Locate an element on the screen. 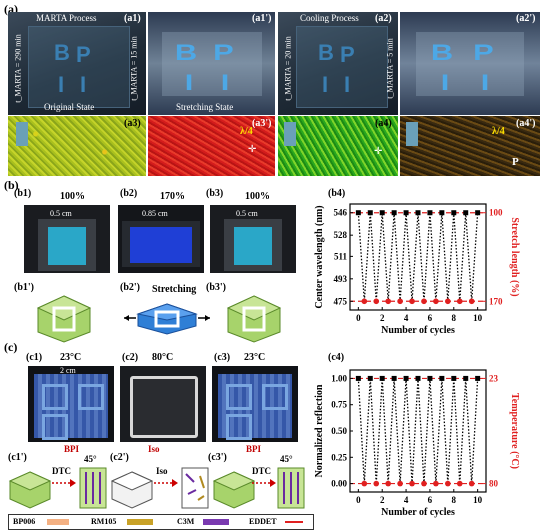 The width and height of the screenshot is (550, 532). label-b1: (b1) is located at coordinates (23, 193).